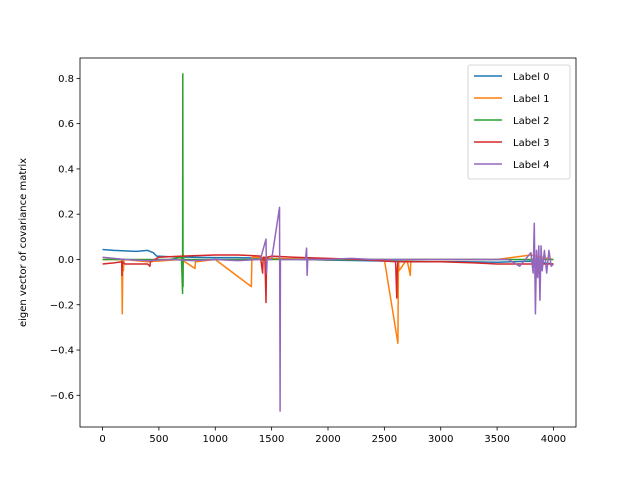 The width and height of the screenshot is (640, 480). Describe the element at coordinates (553, 439) in the screenshot. I see `x-tick-label: 4000` at that location.